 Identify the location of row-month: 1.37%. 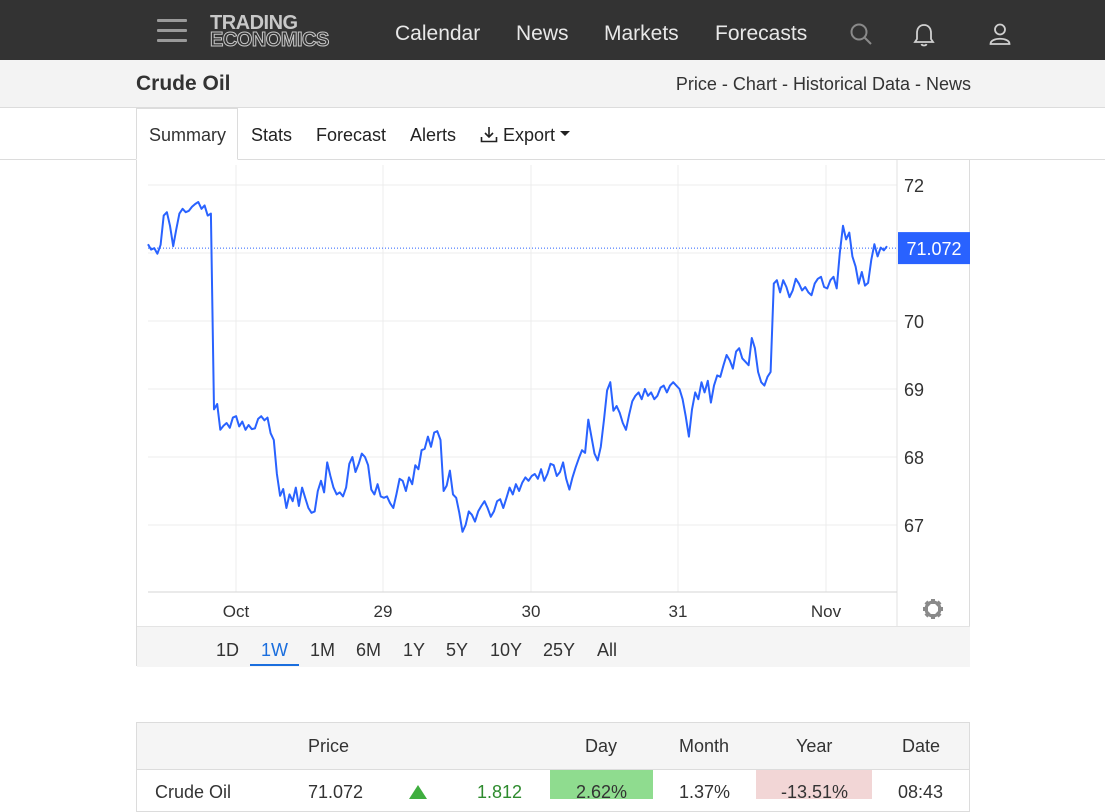
(705, 792).